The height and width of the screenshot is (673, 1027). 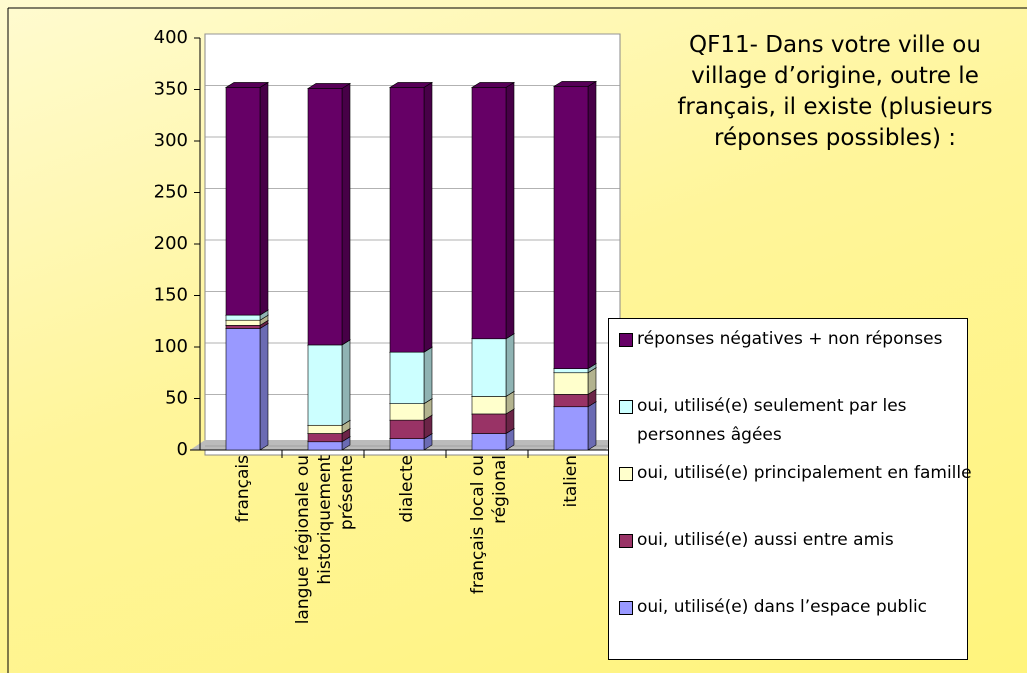 I want to click on legend-entry: oui, utilisé(e) aussi entre amis, so click(x=798, y=540).